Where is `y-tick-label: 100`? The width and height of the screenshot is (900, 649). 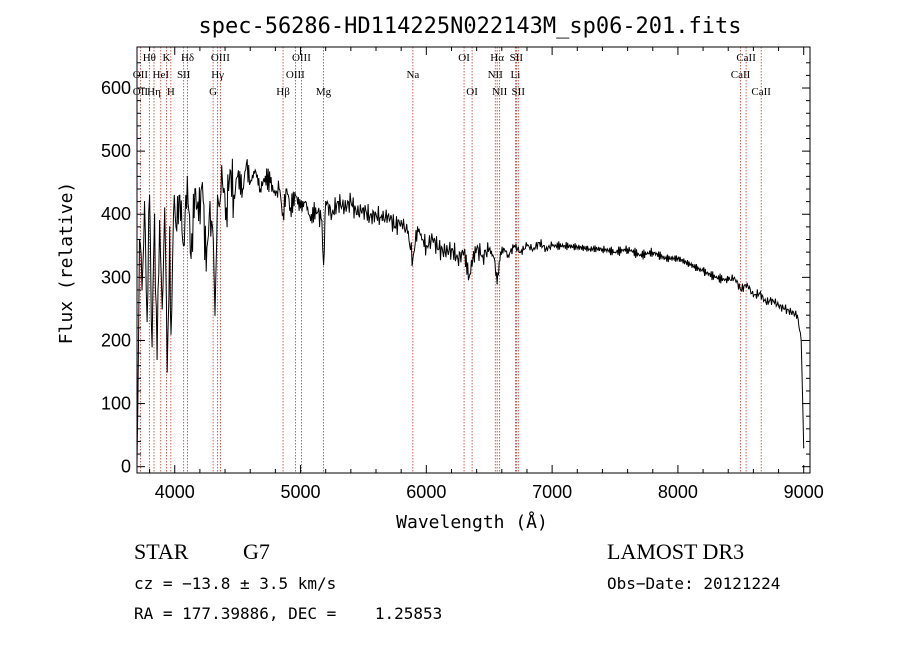
y-tick-label: 100 is located at coordinates (116, 404).